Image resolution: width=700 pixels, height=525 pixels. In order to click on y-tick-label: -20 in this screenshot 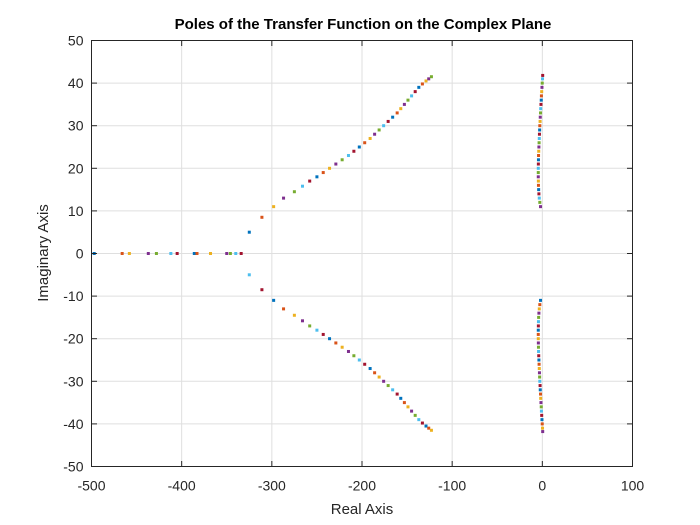, I will do `click(73, 339)`.